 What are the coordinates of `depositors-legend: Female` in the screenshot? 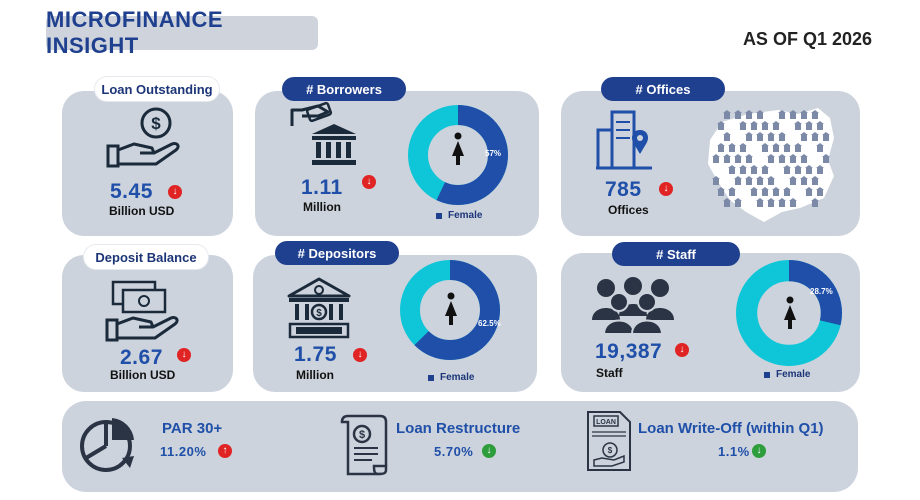 It's located at (451, 377).